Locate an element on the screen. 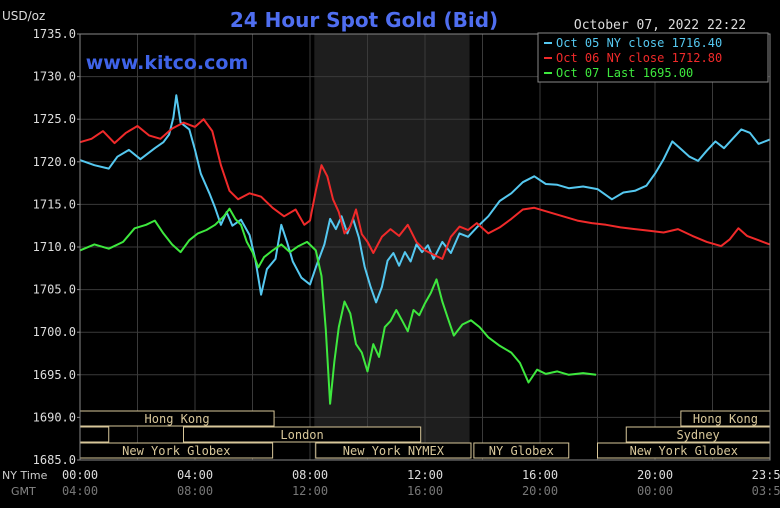  legend-entry: Oct 06 NY close 1712.80 is located at coordinates (639, 58).